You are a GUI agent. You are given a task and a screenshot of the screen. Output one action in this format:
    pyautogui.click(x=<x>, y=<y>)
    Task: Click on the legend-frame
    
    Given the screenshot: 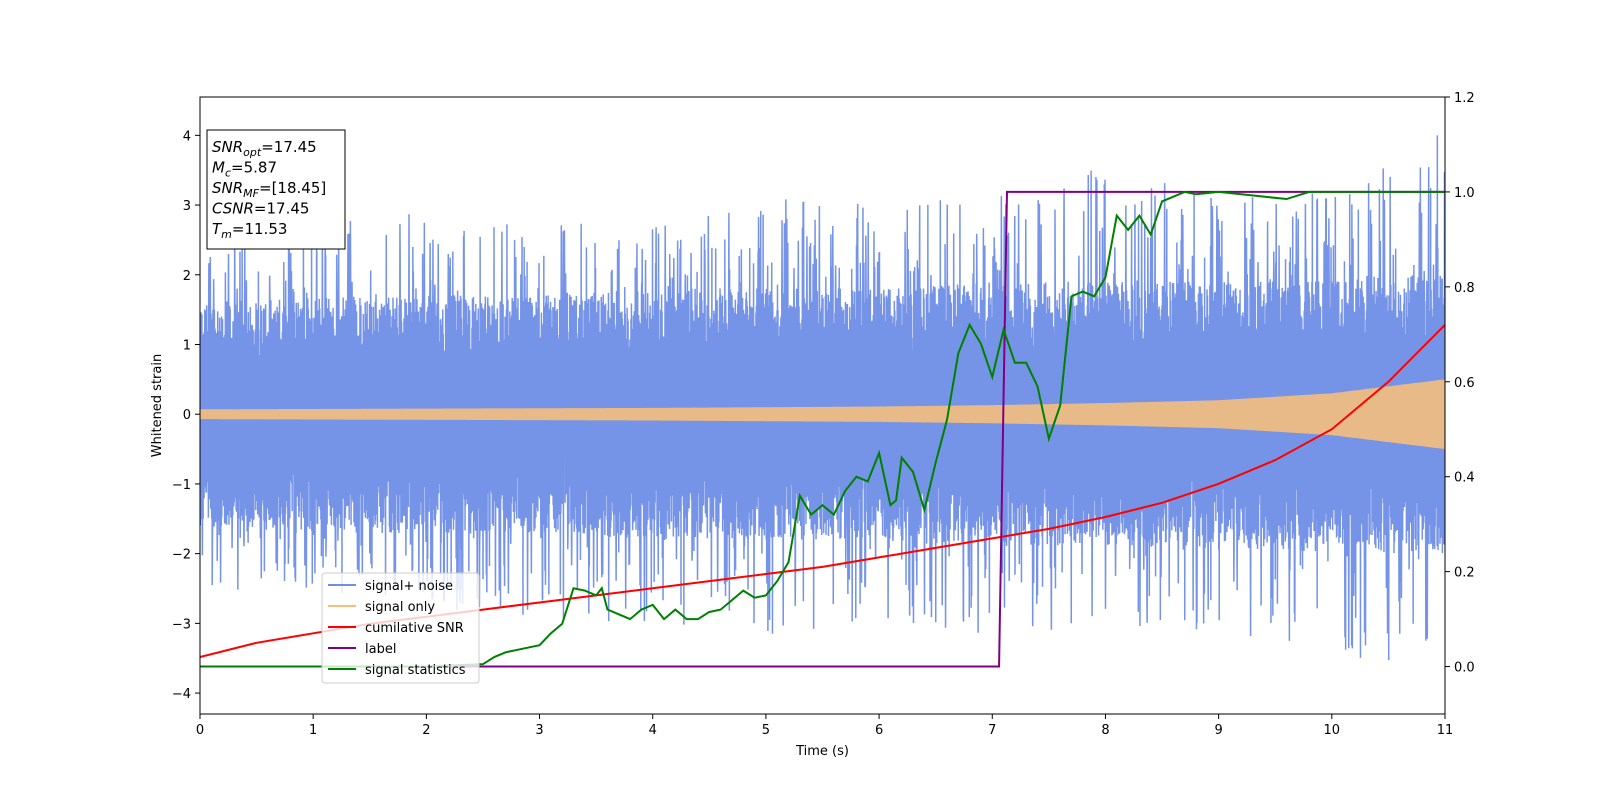 What is the action you would take?
    pyautogui.click(x=400, y=628)
    